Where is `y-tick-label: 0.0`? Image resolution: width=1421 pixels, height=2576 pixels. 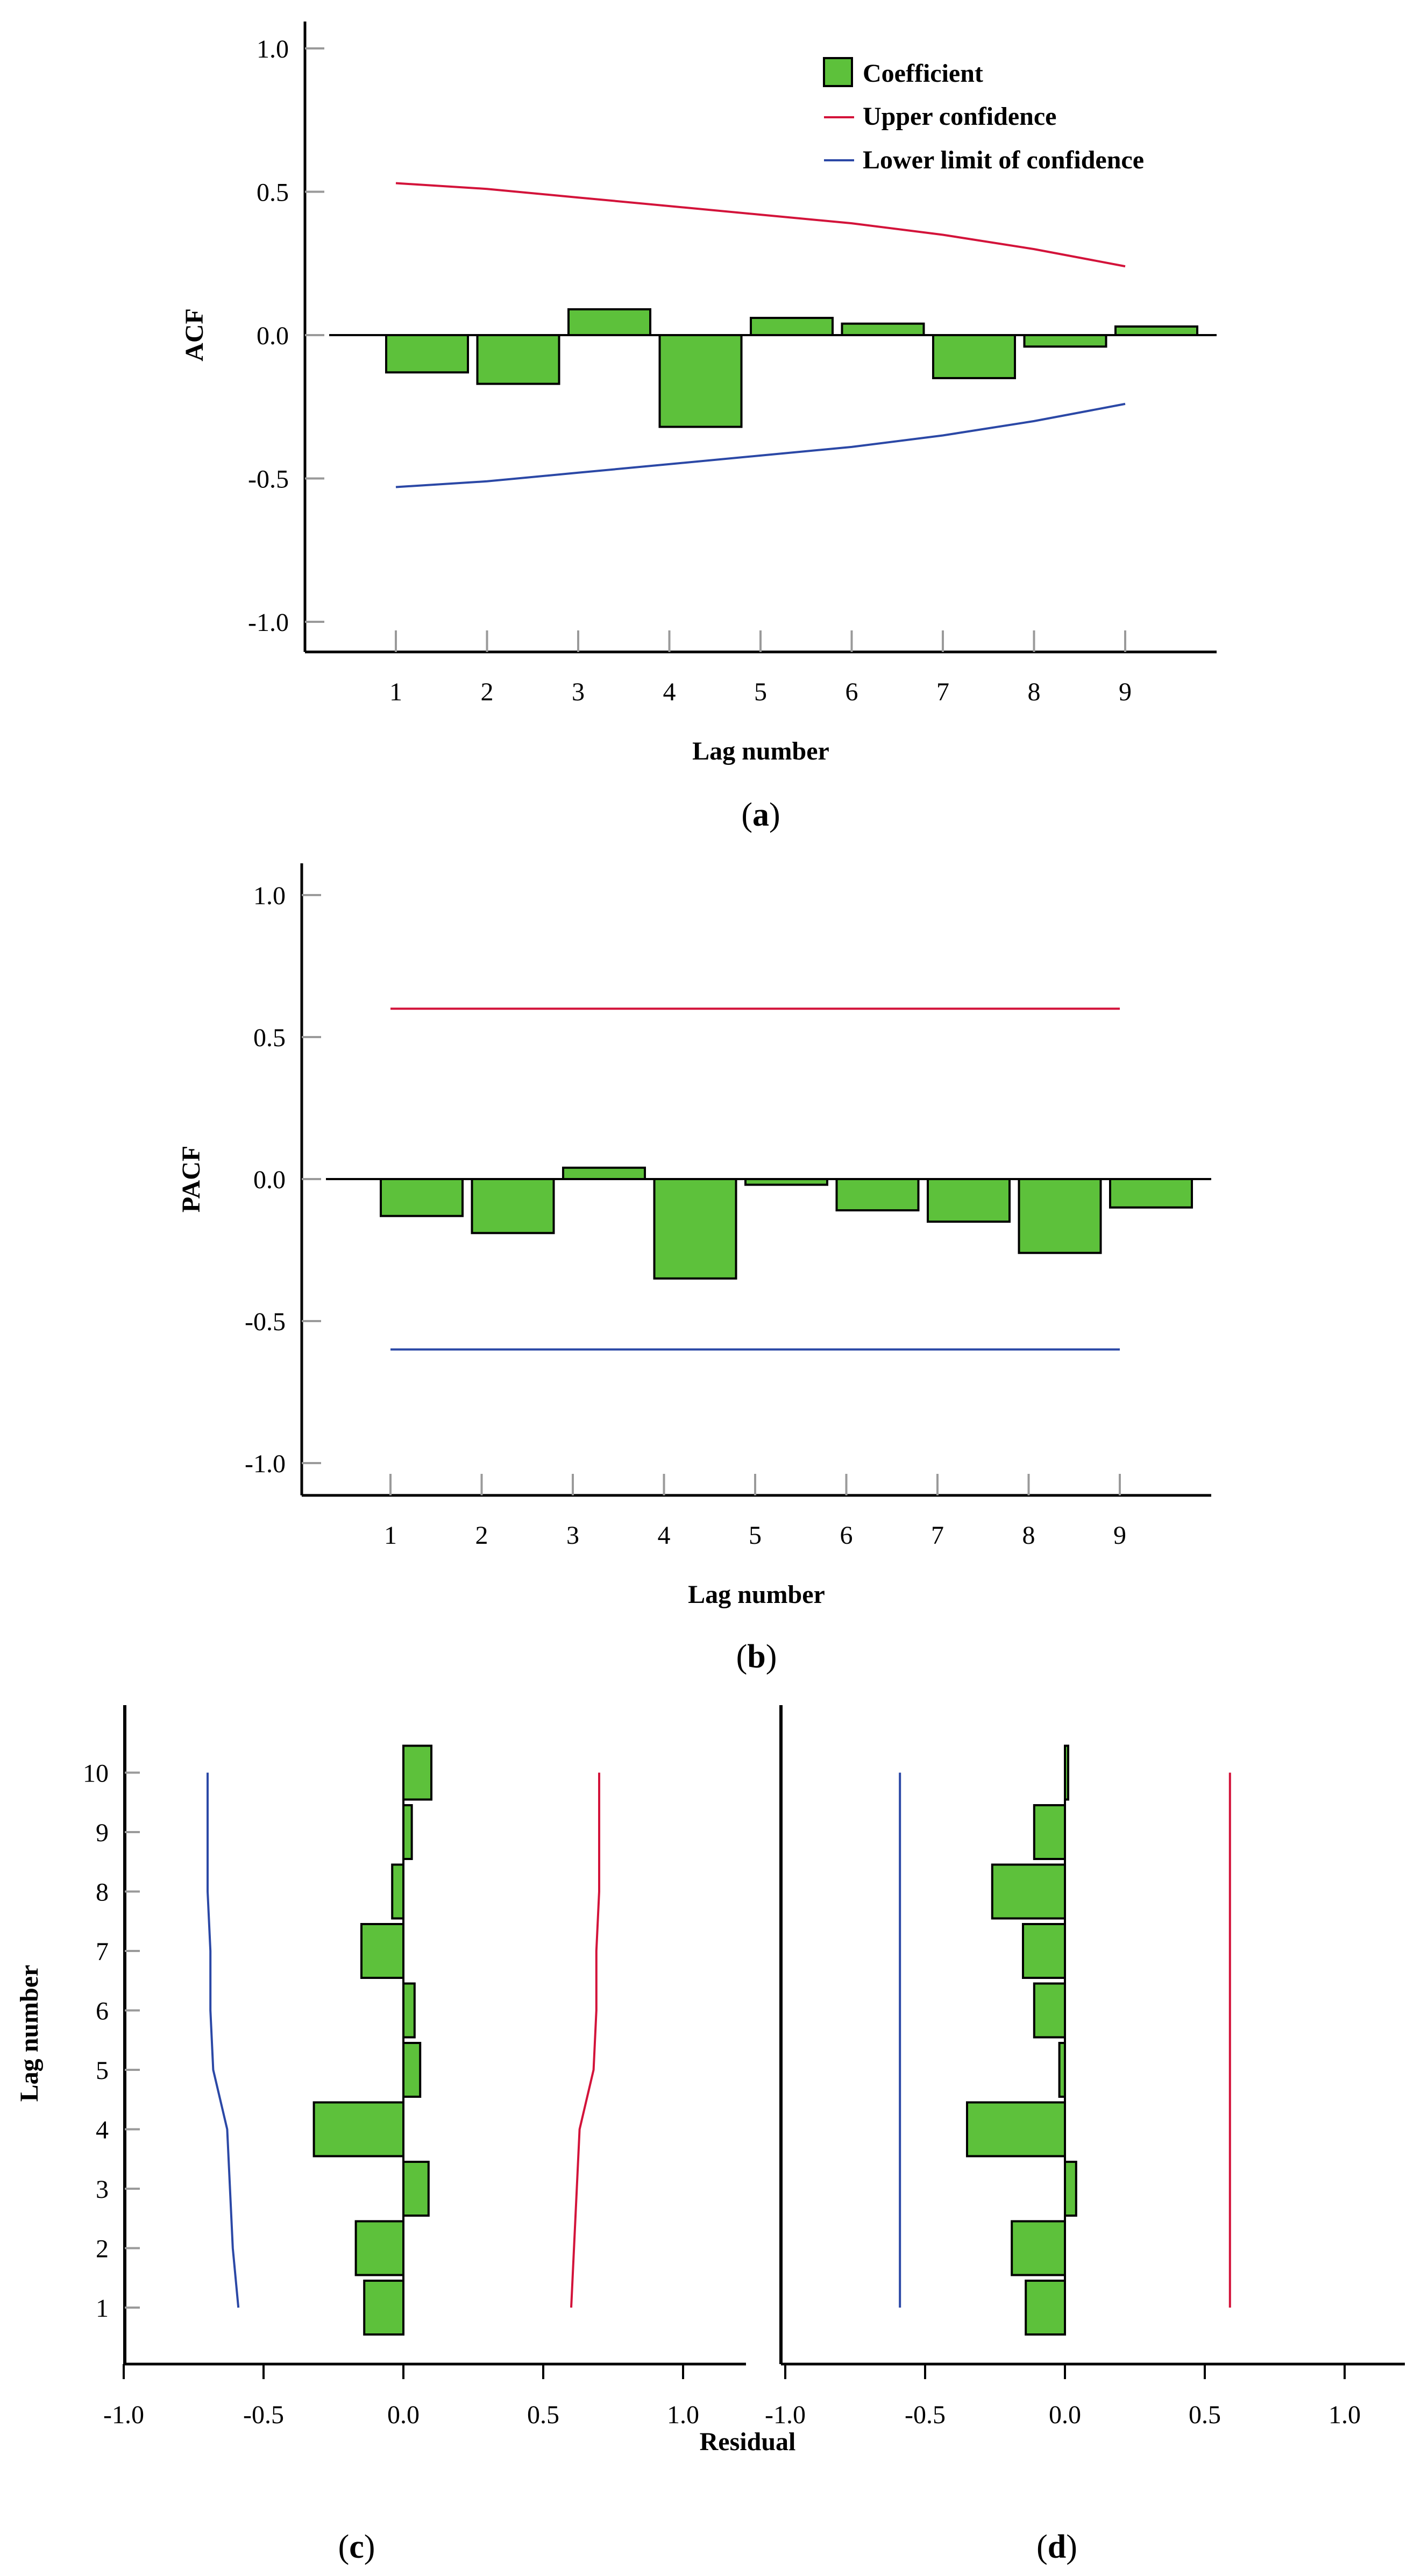 y-tick-label: 0.0 is located at coordinates (273, 336).